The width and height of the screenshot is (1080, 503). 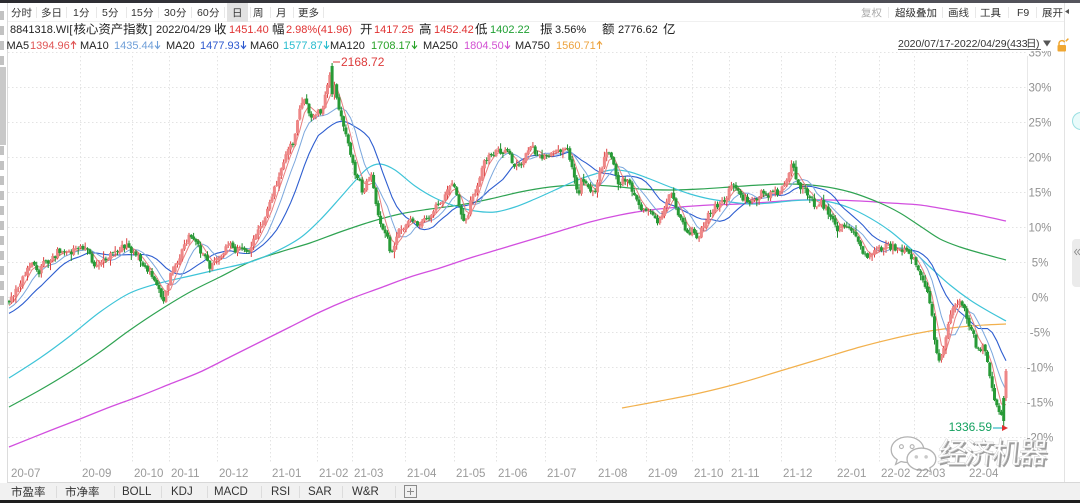 What do you see at coordinates (94, 46) in the screenshot?
I see `svg-text: MA10` at bounding box center [94, 46].